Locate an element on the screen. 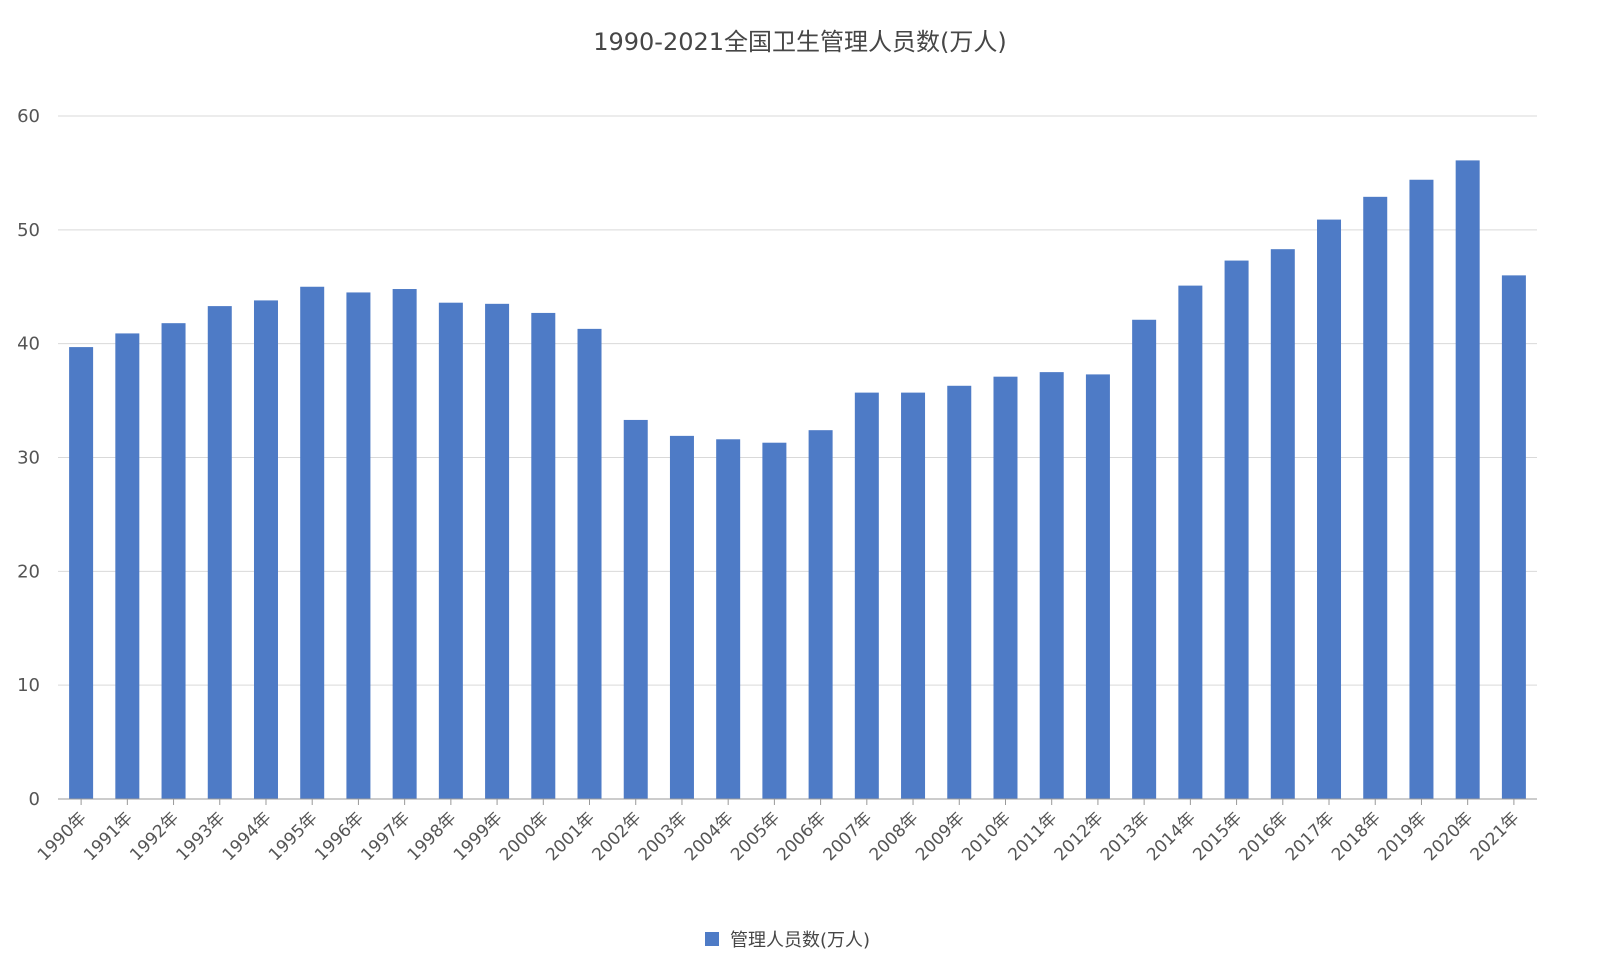 Image resolution: width=1600 pixels, height=958 pixels. x-tick-label: 2009年 is located at coordinates (940, 836).